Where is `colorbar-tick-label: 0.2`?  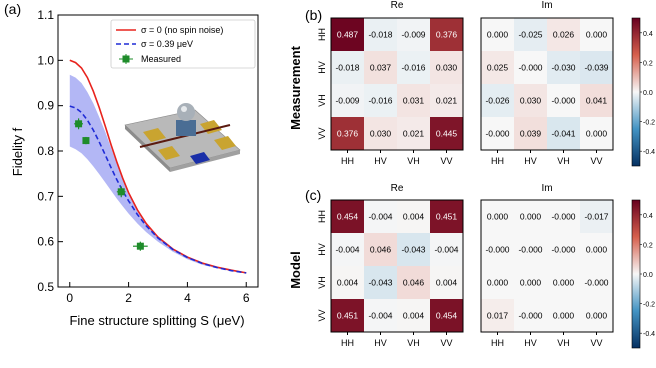
colorbar-tick-label: 0.2 is located at coordinates (648, 245).